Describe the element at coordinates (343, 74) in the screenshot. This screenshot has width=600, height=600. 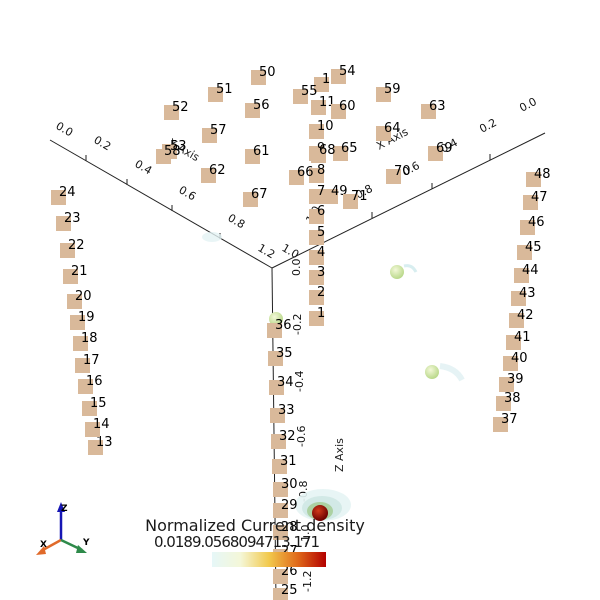
I see `electrode-54: 54` at that location.